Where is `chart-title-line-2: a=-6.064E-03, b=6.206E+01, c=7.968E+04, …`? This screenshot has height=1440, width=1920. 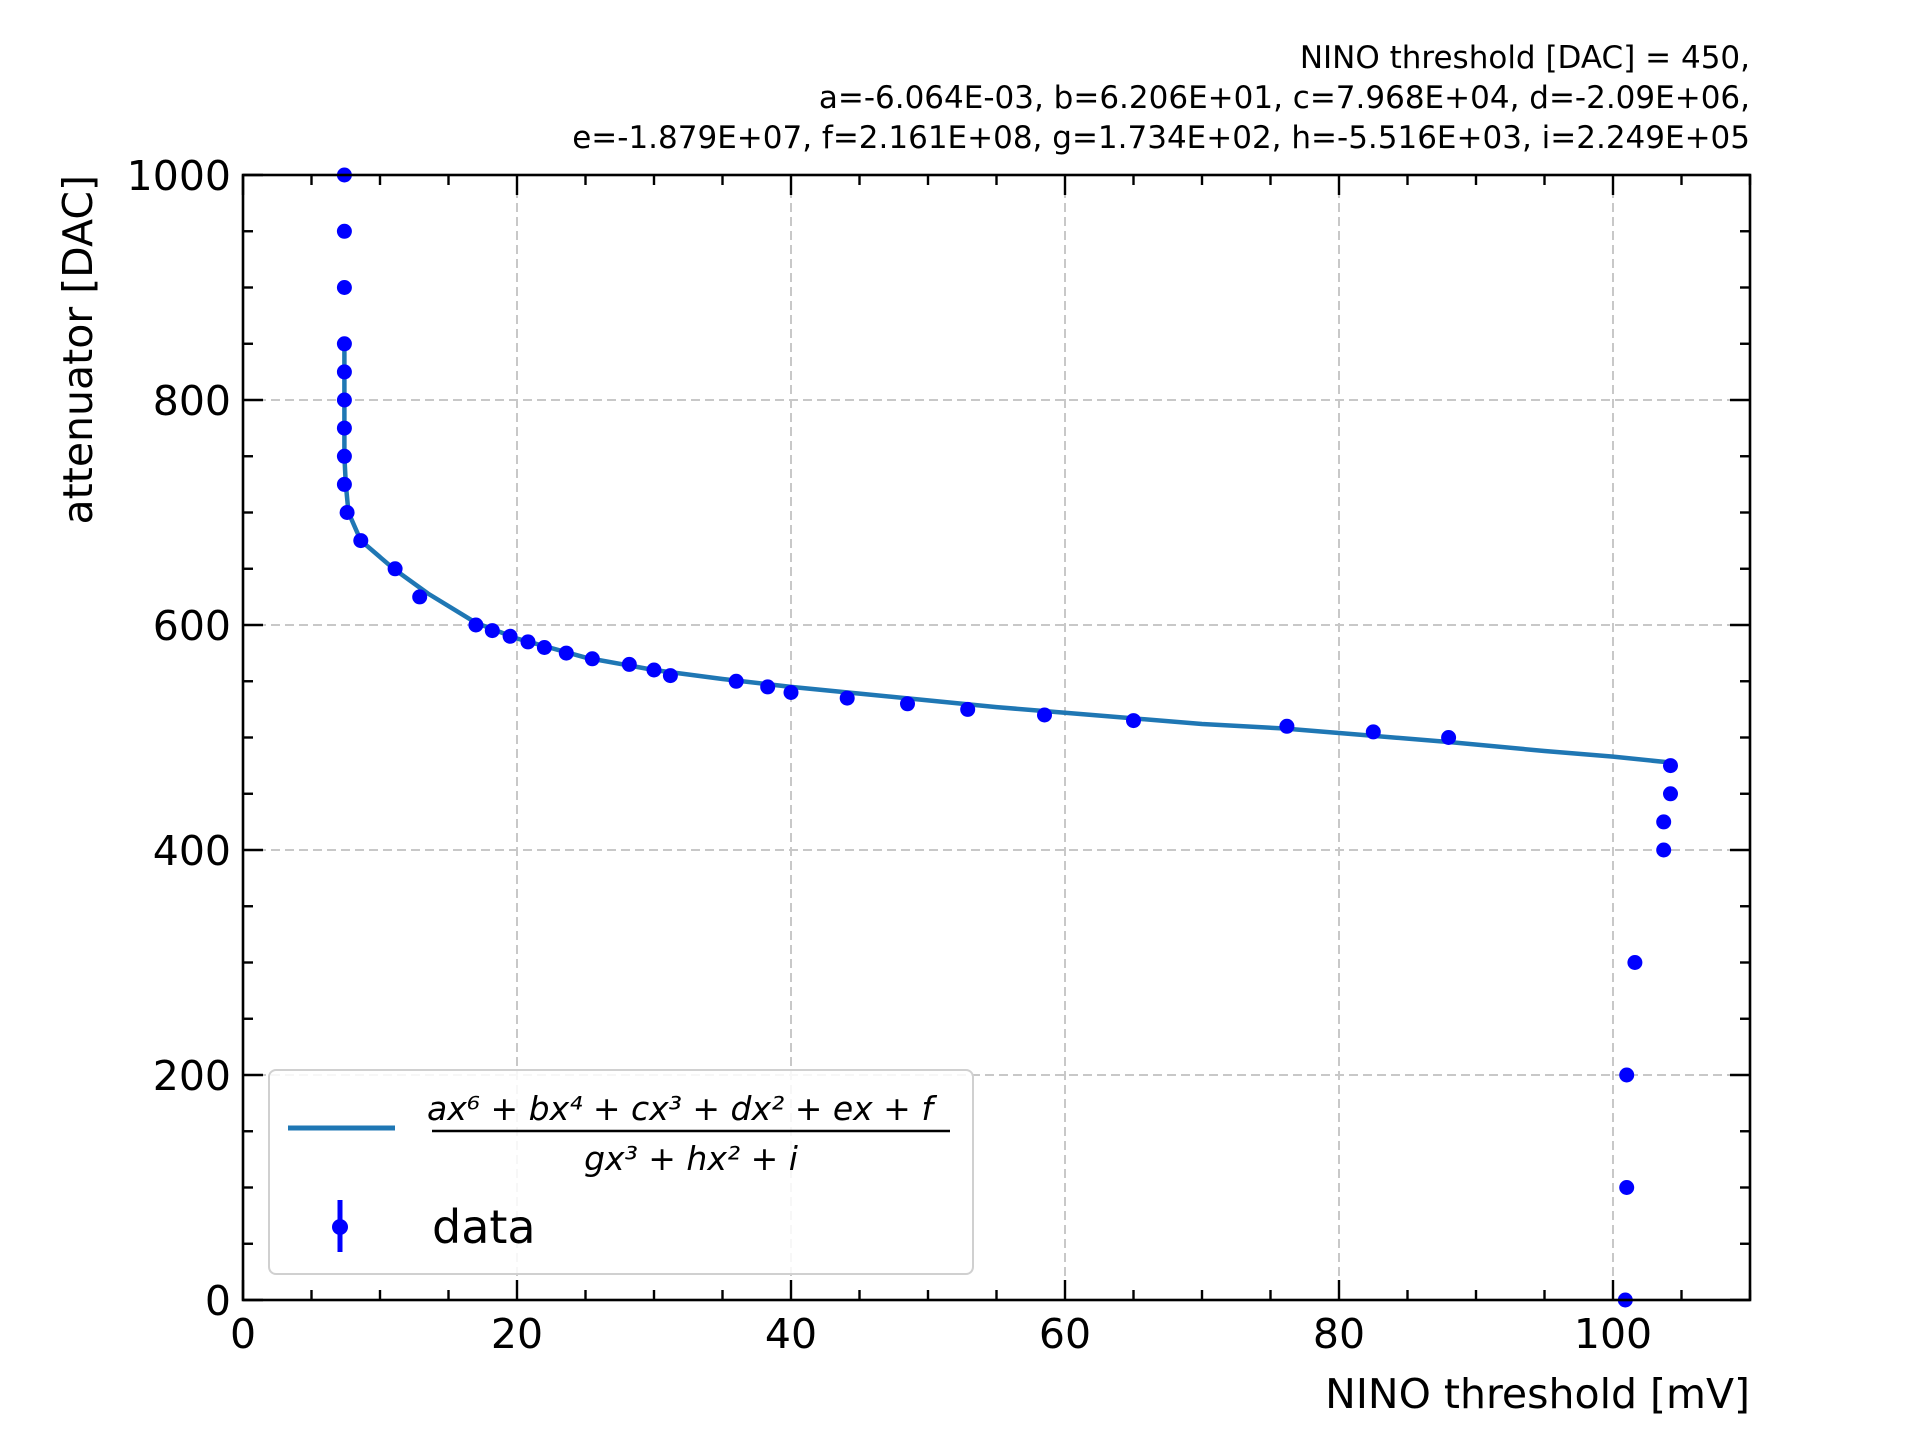 chart-title-line-2: a=-6.064E-03, b=6.206E+01, c=7.968E+04, … is located at coordinates (1284, 98).